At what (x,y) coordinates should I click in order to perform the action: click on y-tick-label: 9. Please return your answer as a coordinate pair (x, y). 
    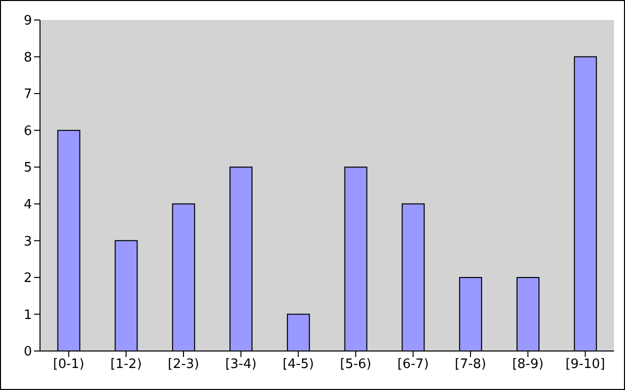
    Looking at the image, I should click on (28, 21).